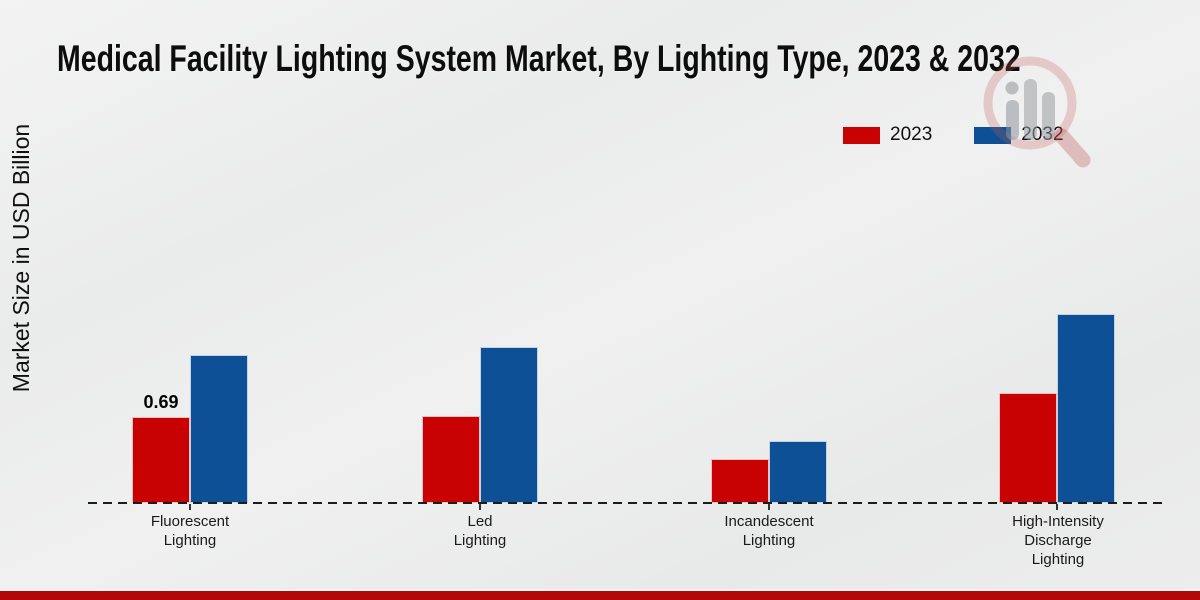 This screenshot has height=600, width=1200. Describe the element at coordinates (623, 507) in the screenshot. I see `x-axis-ticks` at that location.